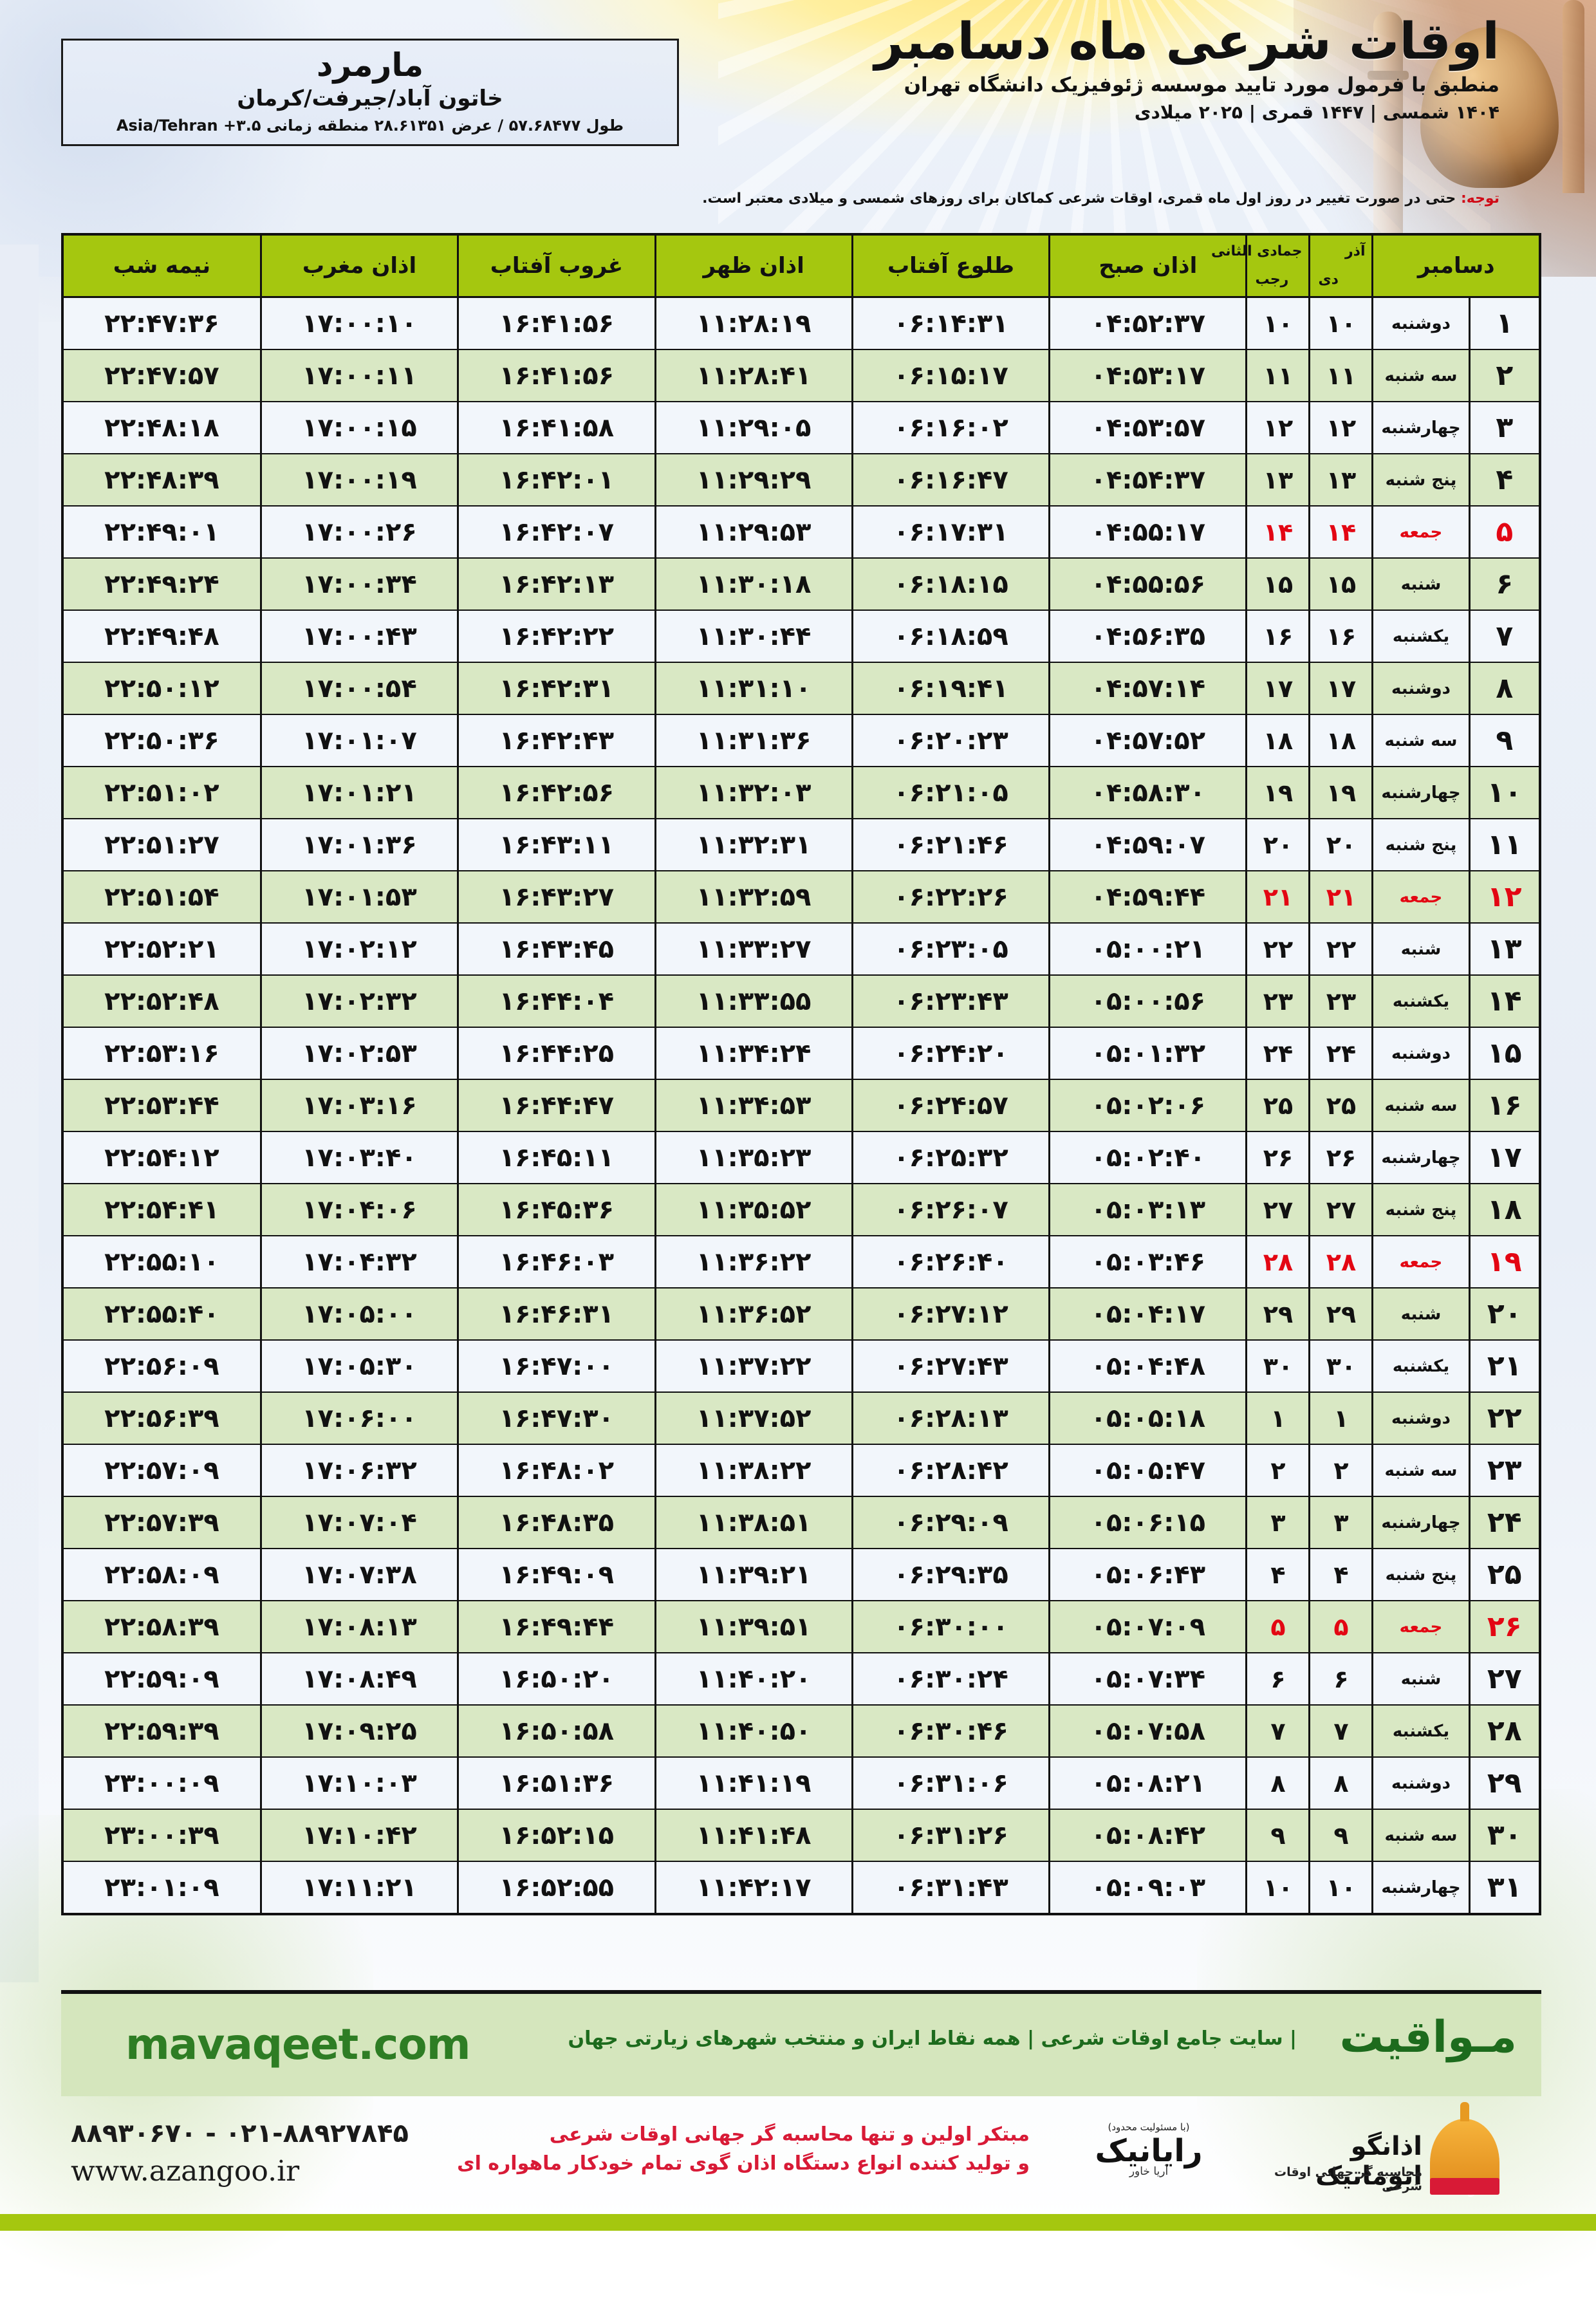  I want to click on cell-sunrise: ۰۶:۱۷:۳۱, so click(950, 533).